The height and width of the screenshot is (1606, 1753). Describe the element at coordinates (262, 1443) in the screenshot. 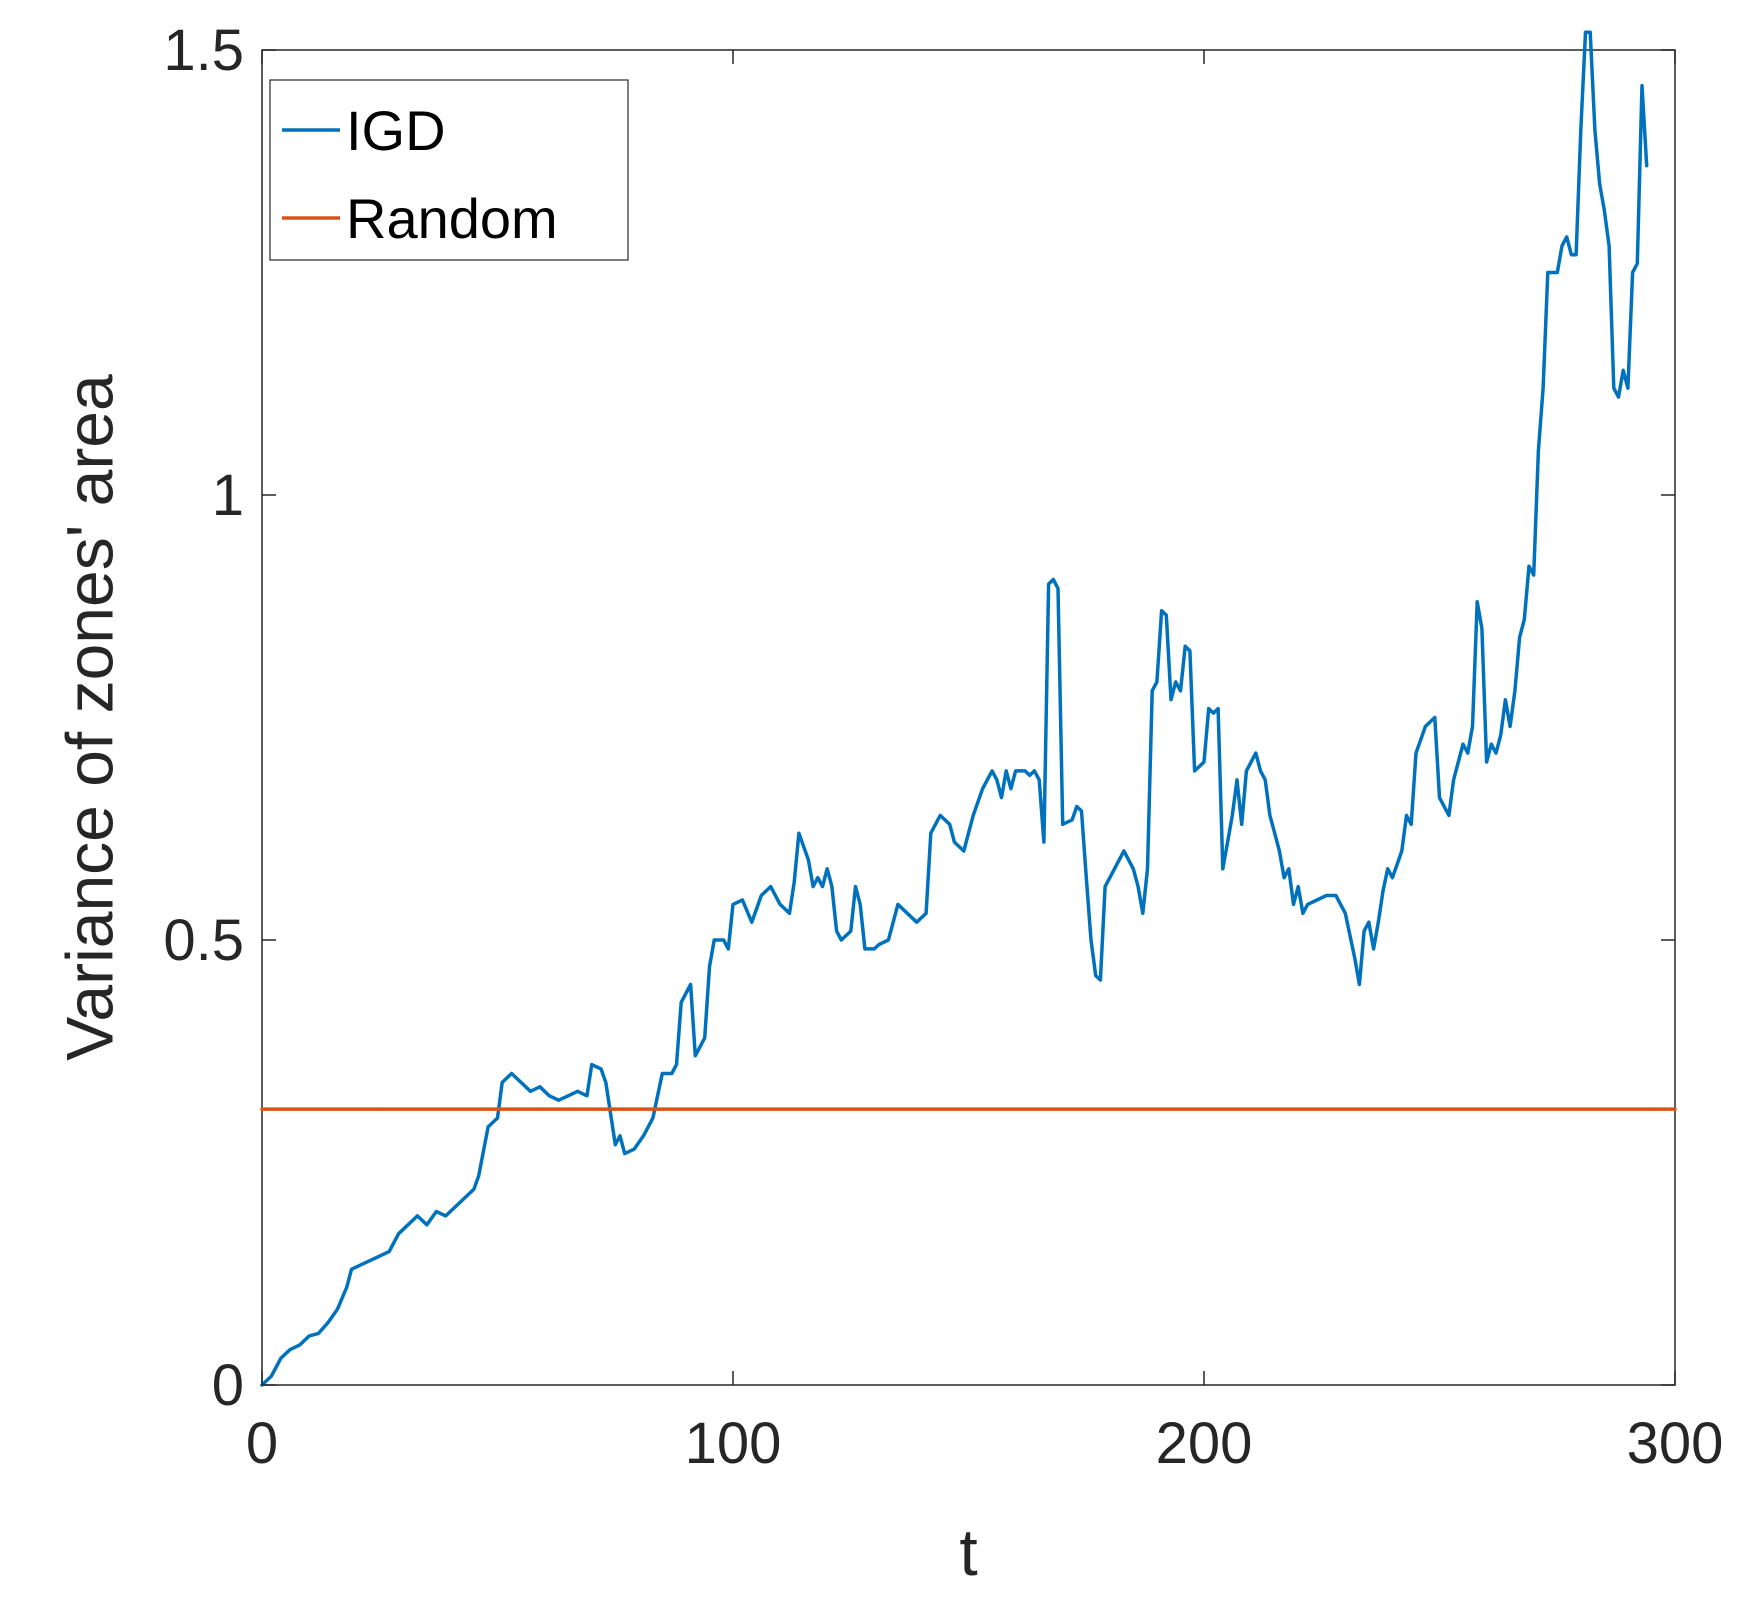

I see `x-tick-label: 0` at that location.